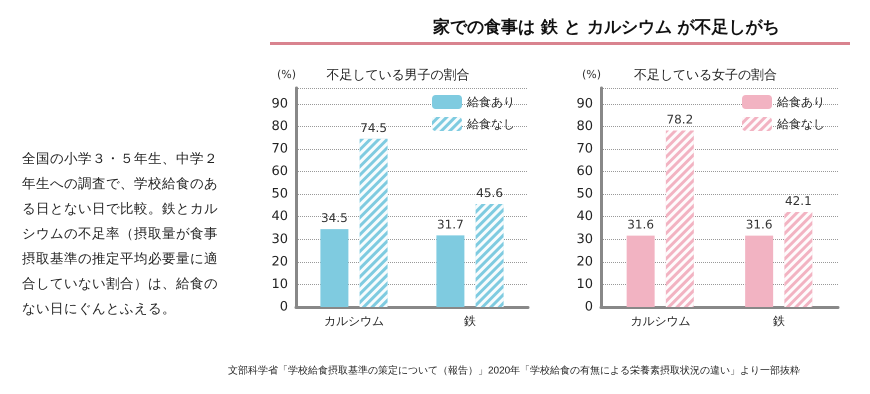 This screenshot has width=870, height=394. Describe the element at coordinates (798, 201) in the screenshot. I see `data-label: 42.1` at that location.